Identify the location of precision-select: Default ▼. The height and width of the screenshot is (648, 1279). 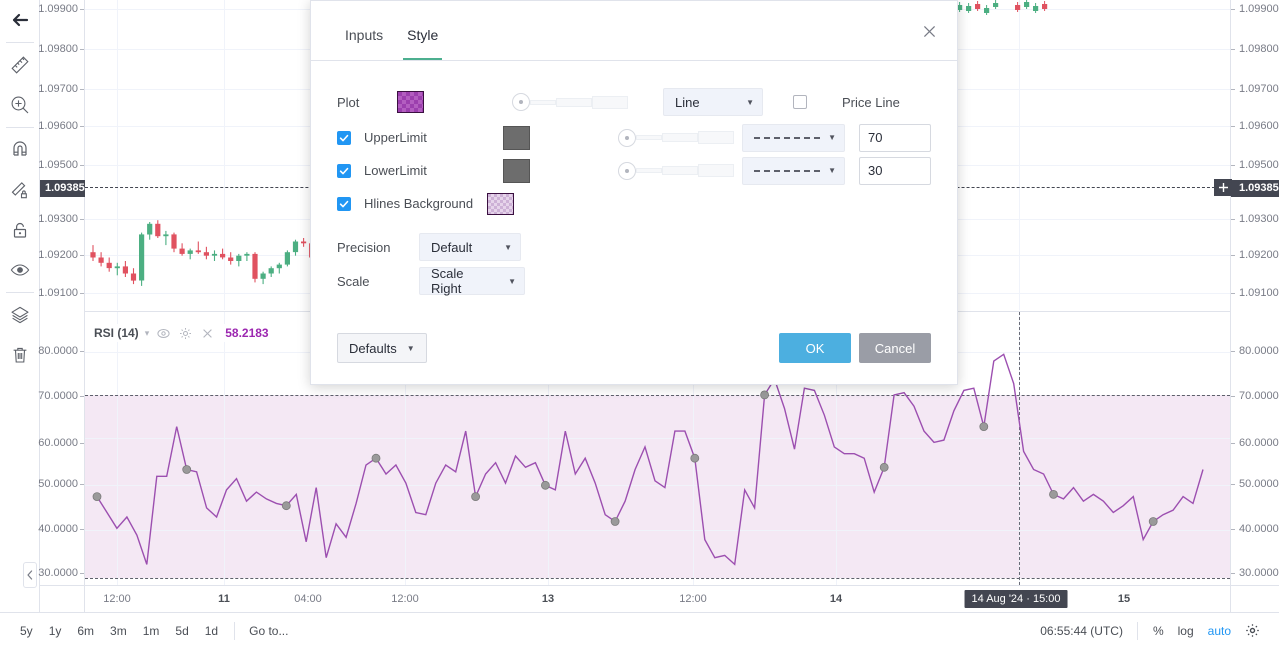
(470, 247).